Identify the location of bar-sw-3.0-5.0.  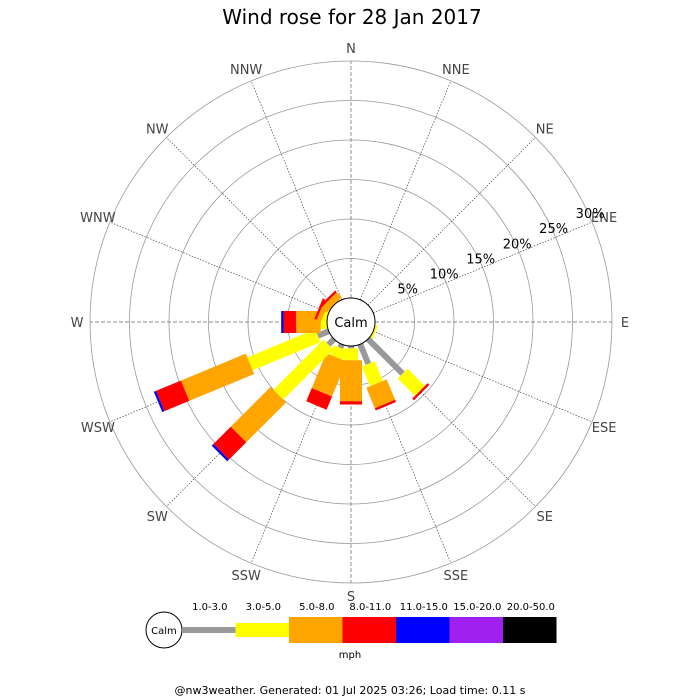
(303, 369).